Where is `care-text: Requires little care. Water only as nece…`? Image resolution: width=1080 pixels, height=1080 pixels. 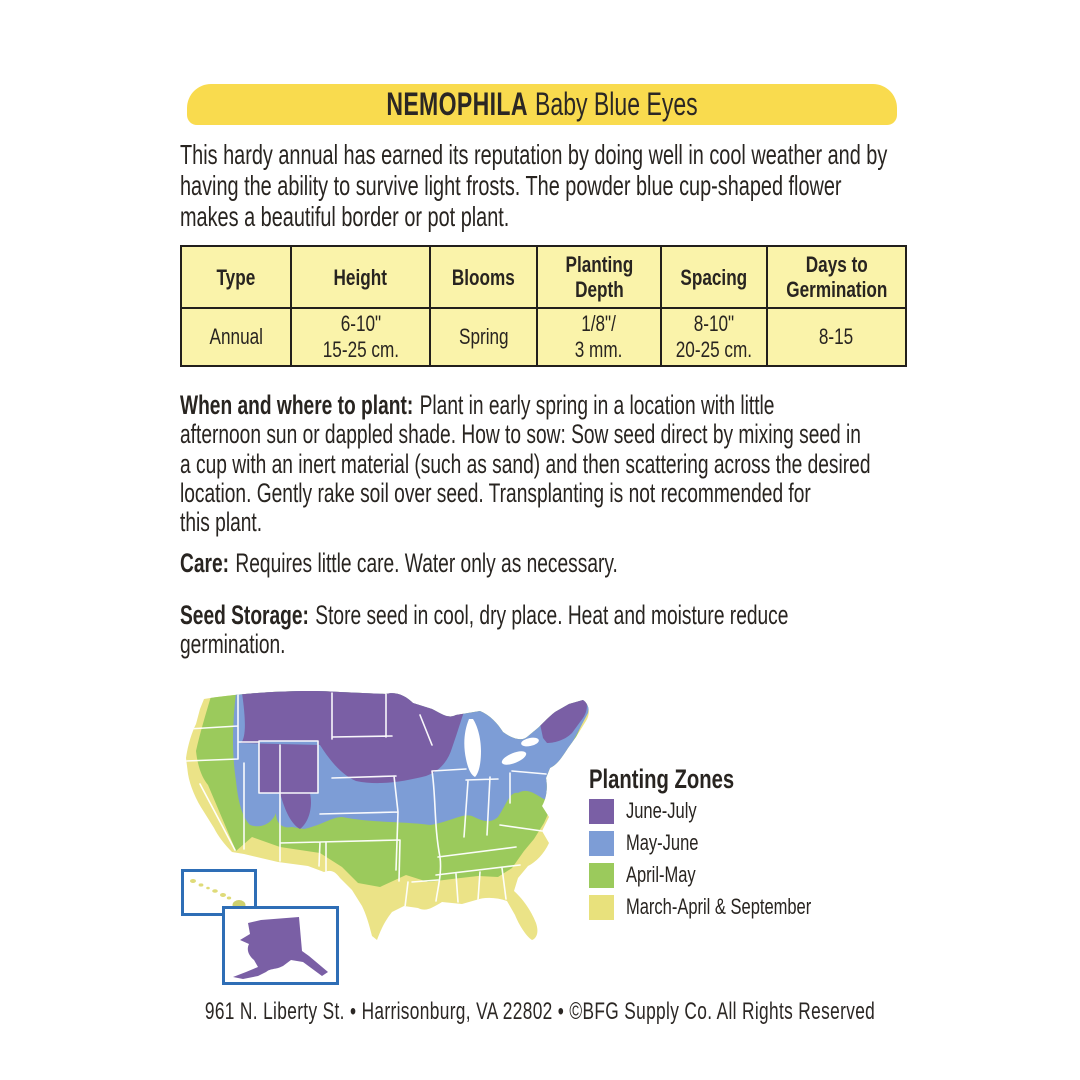 care-text: Requires little care. Water only as nece… is located at coordinates (426, 563).